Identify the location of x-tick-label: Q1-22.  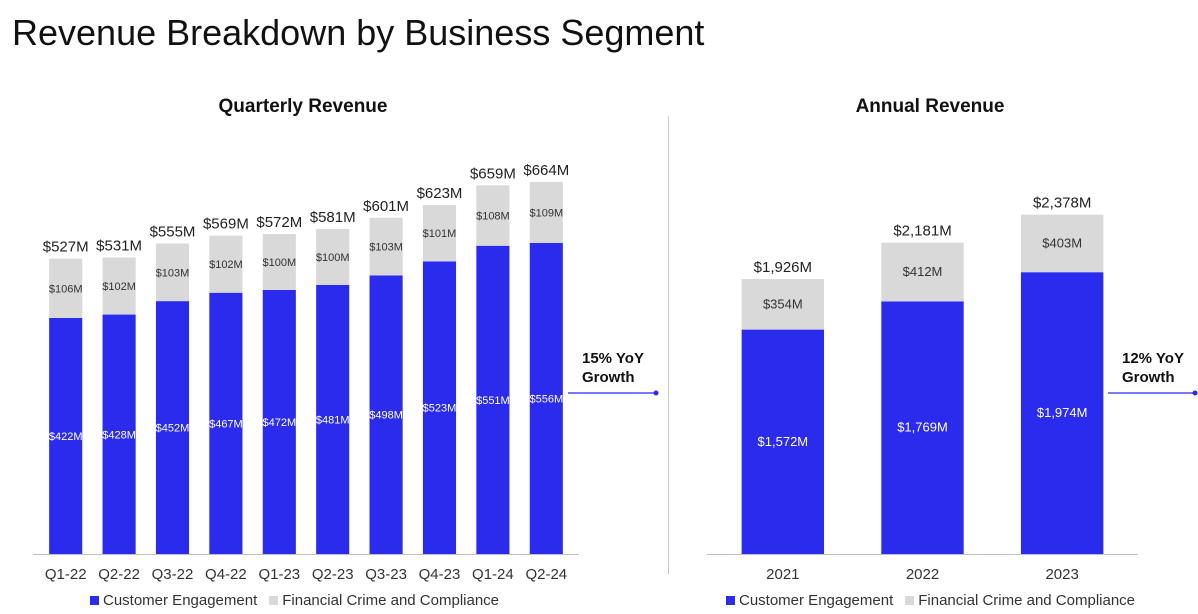
(66, 574).